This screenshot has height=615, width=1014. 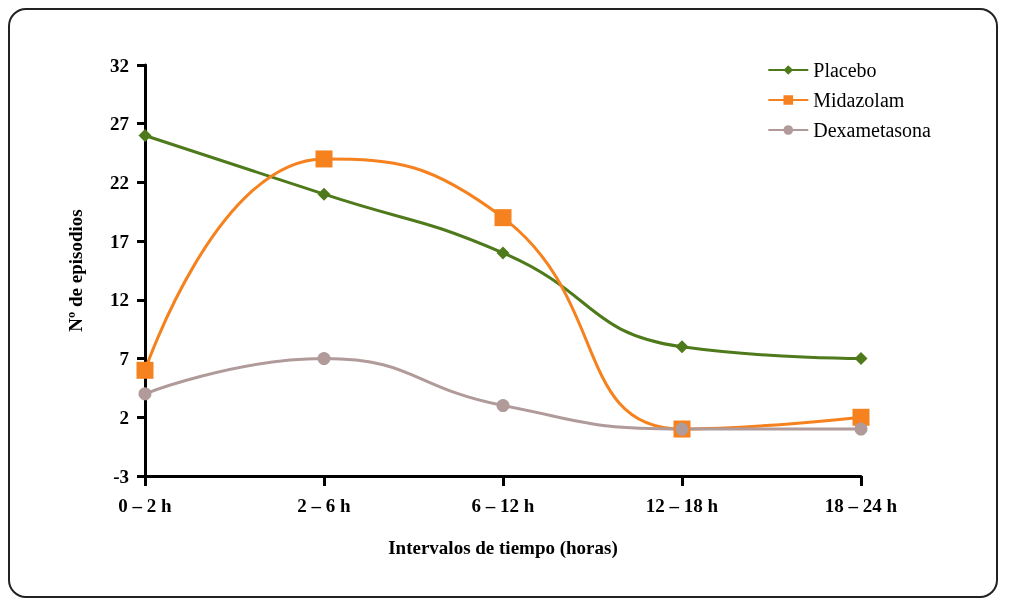 What do you see at coordinates (120, 241) in the screenshot?
I see `y-tick-label: 17` at bounding box center [120, 241].